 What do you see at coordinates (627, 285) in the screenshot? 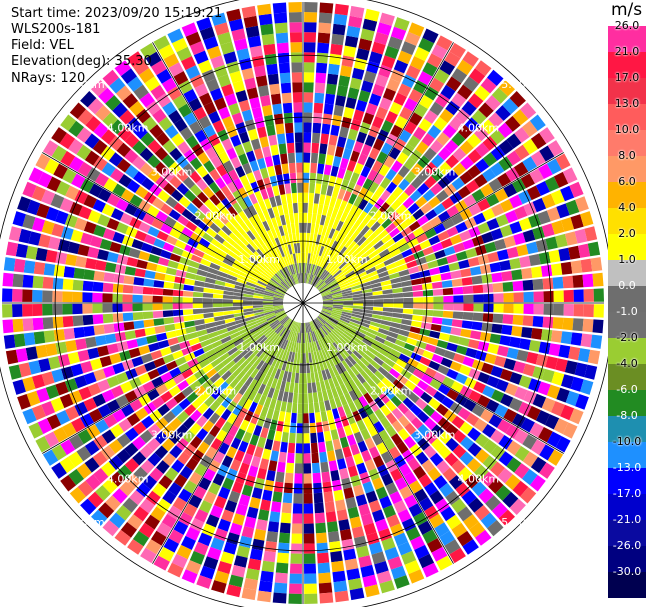
I see `legend-label: 0.0` at bounding box center [627, 285].